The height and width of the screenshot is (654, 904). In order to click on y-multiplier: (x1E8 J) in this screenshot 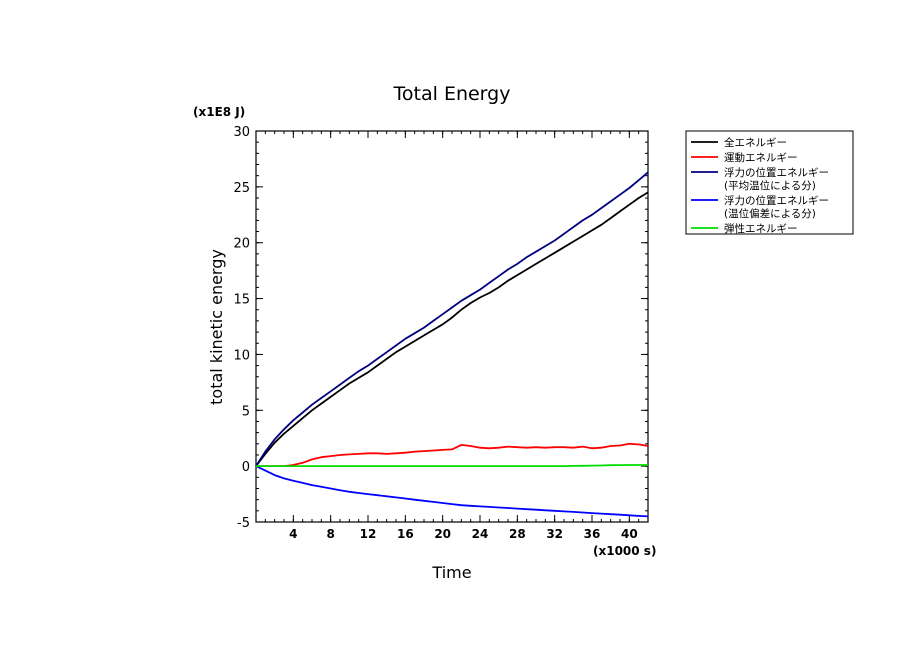, I will do `click(219, 112)`.